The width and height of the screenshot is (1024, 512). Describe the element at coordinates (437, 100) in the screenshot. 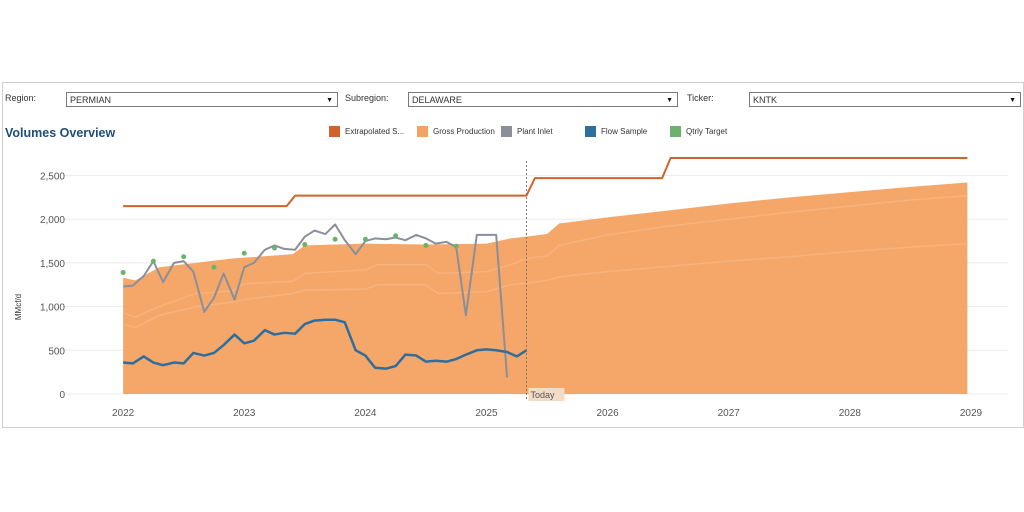

I see `subregion-value: DELAWARE` at that location.